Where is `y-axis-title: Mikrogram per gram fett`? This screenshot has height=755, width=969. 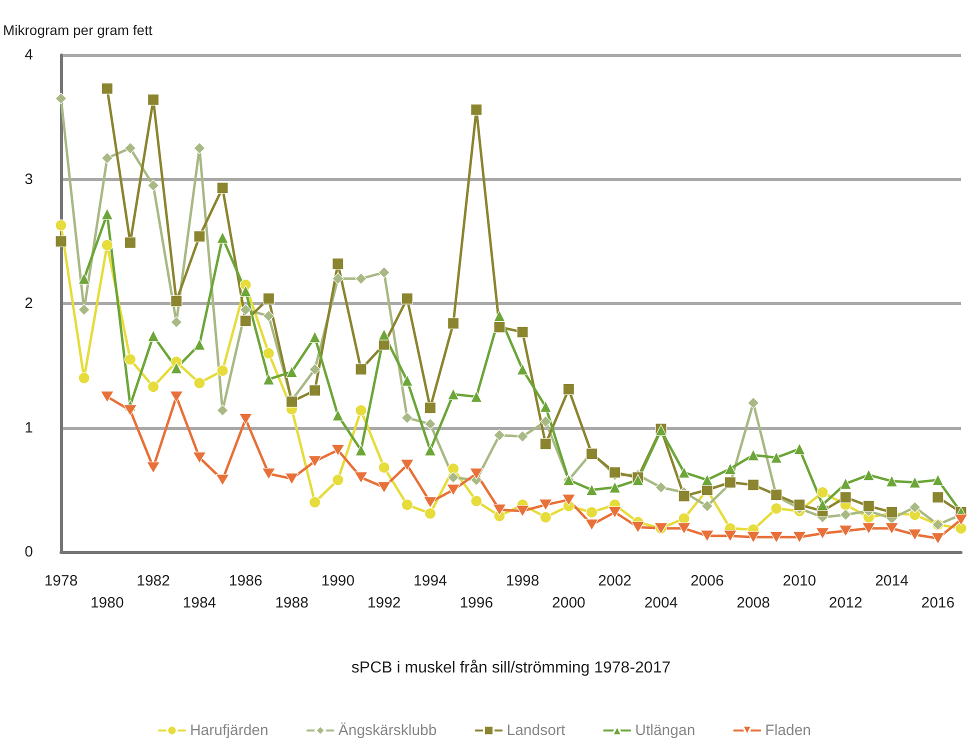 y-axis-title: Mikrogram per gram fett is located at coordinates (77, 30).